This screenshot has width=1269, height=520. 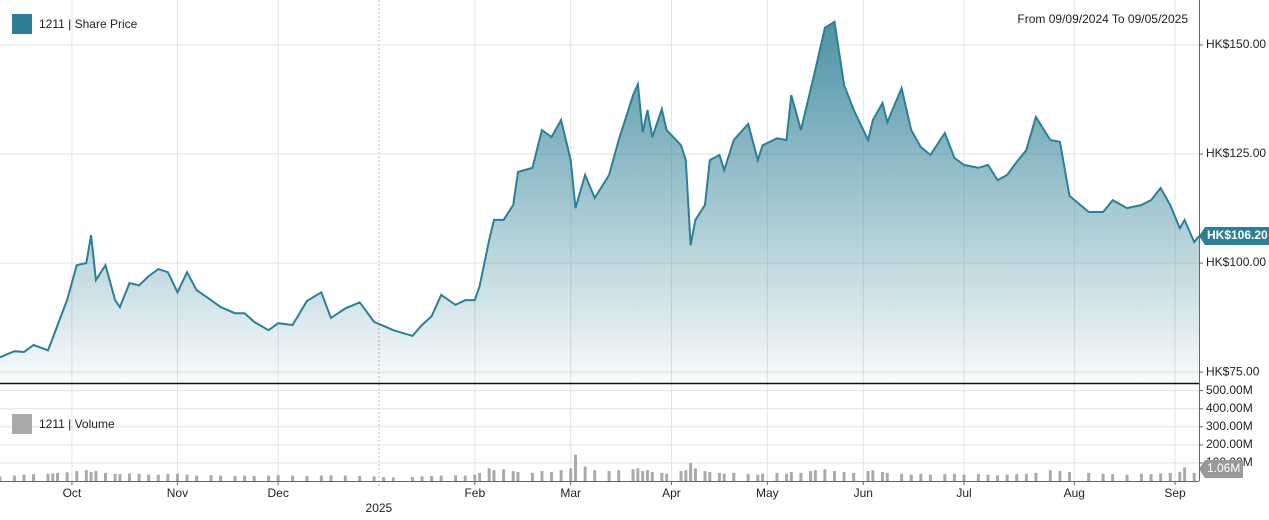 What do you see at coordinates (1234, 235) in the screenshot?
I see `last-price-tag` at bounding box center [1234, 235].